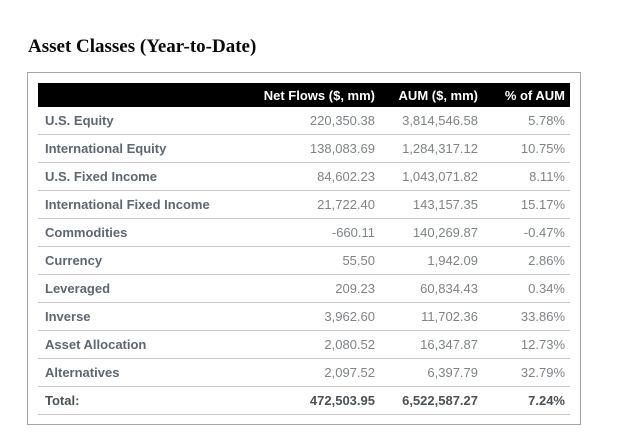 Image resolution: width=641 pixels, height=437 pixels. What do you see at coordinates (315, 372) in the screenshot?
I see `net-flows-cell: 2,097.52` at bounding box center [315, 372].